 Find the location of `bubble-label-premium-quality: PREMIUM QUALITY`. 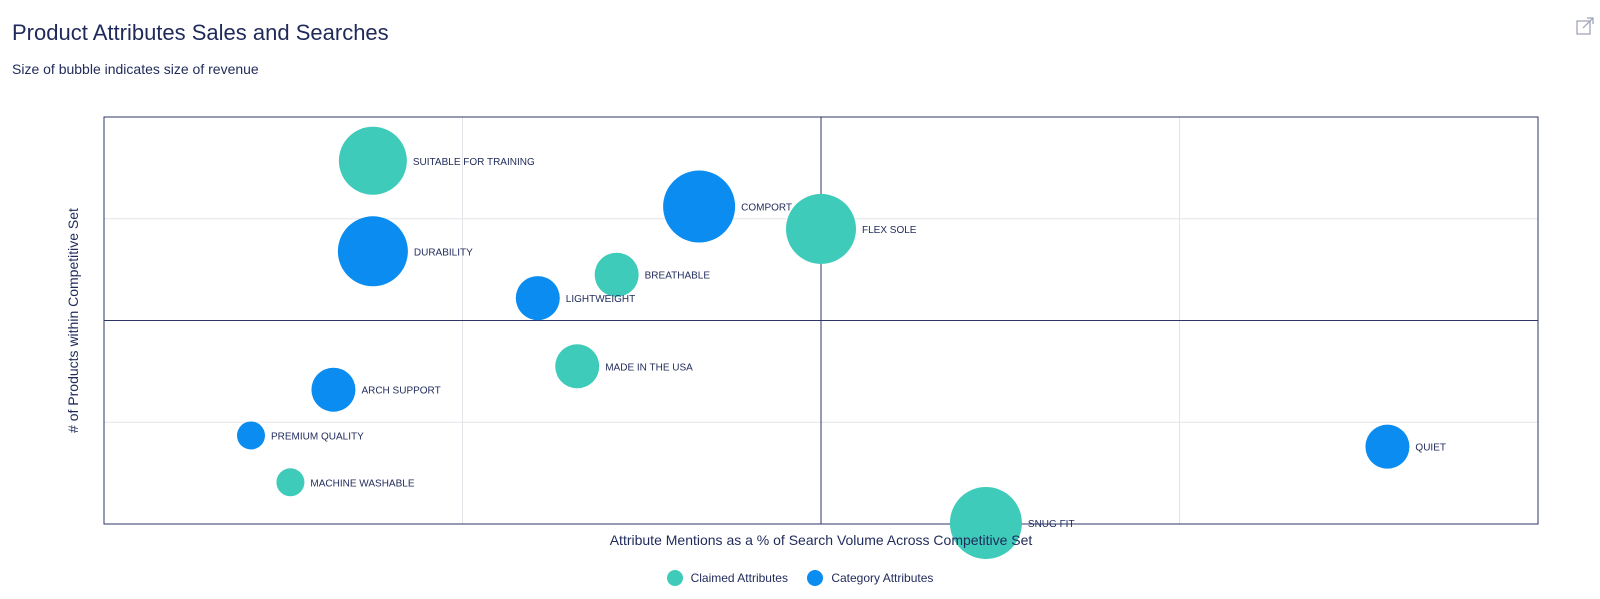

bubble-label-premium-quality: PREMIUM QUALITY is located at coordinates (317, 436).